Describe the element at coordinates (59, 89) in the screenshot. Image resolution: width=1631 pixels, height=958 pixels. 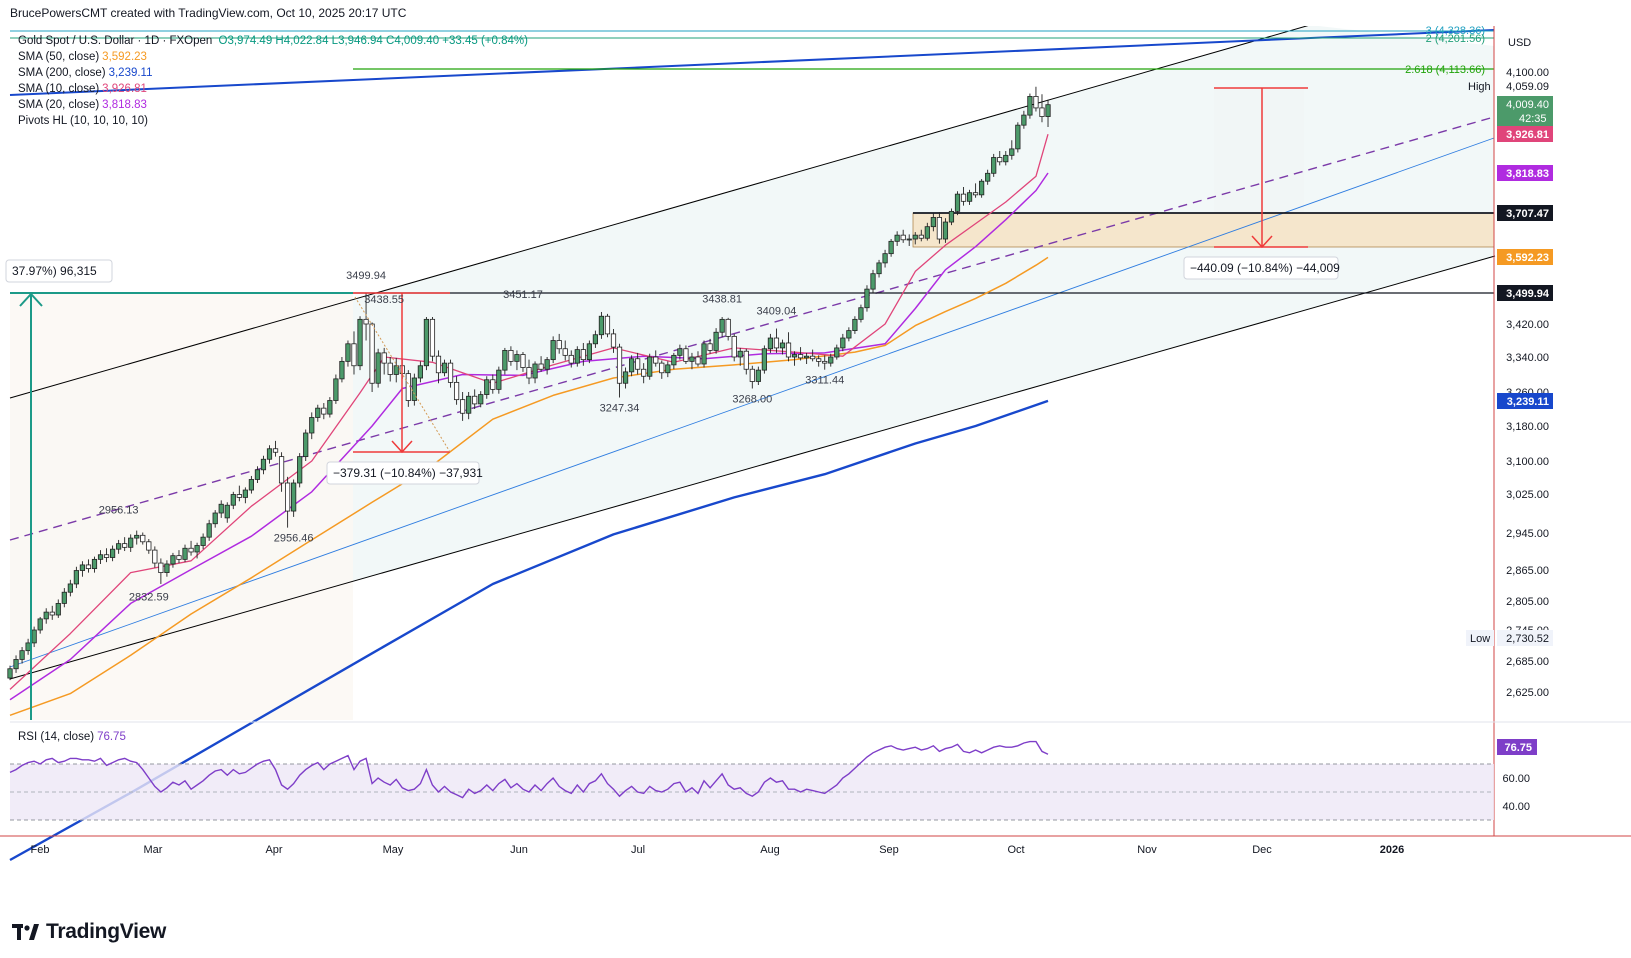
I see `sma10-label: SMA (10, close)` at that location.